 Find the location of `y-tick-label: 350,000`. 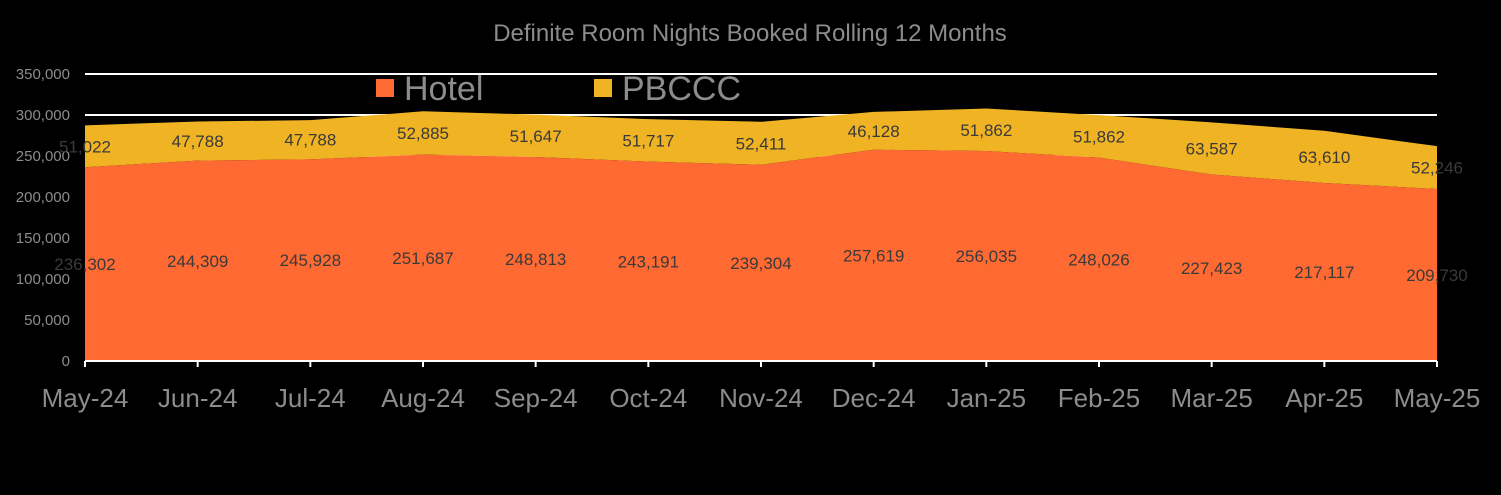

y-tick-label: 350,000 is located at coordinates (43, 74).